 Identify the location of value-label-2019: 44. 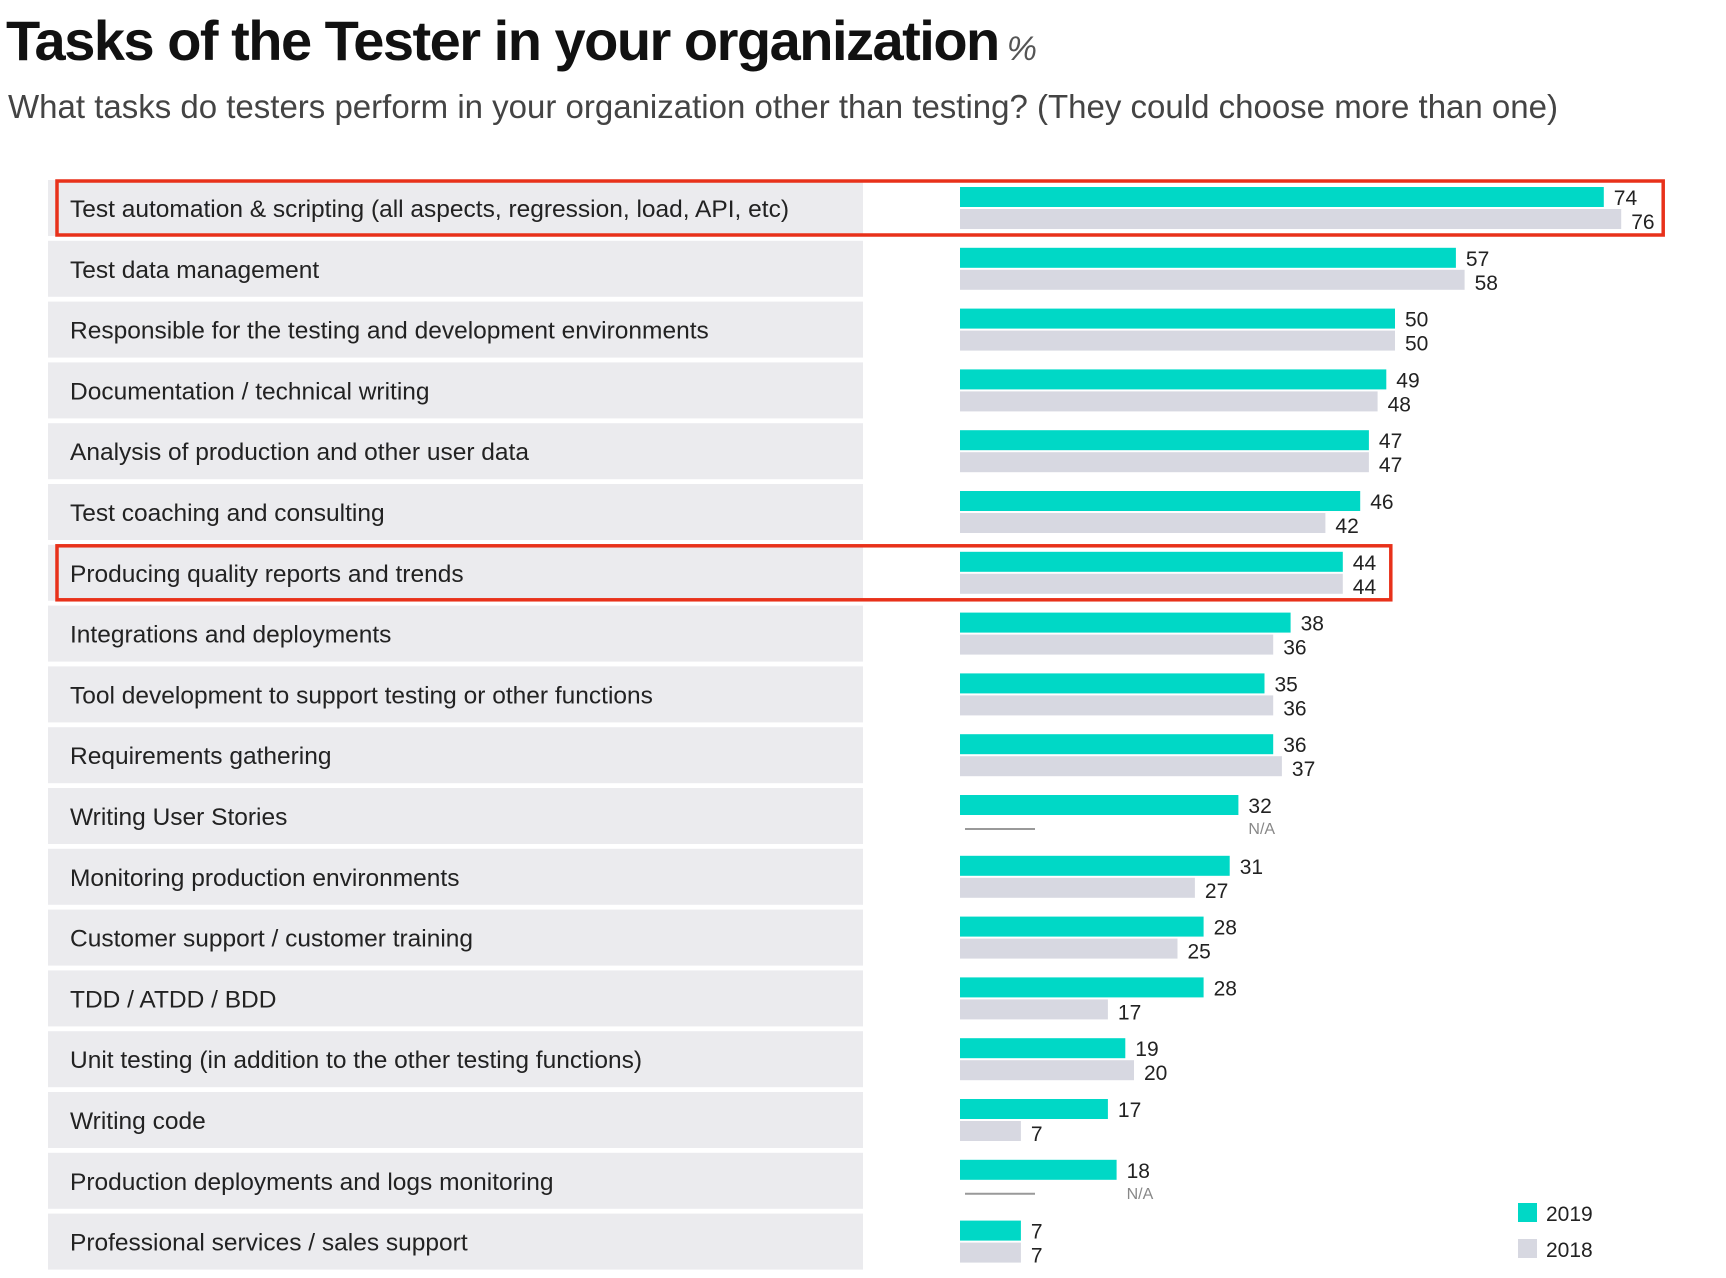
(1365, 563).